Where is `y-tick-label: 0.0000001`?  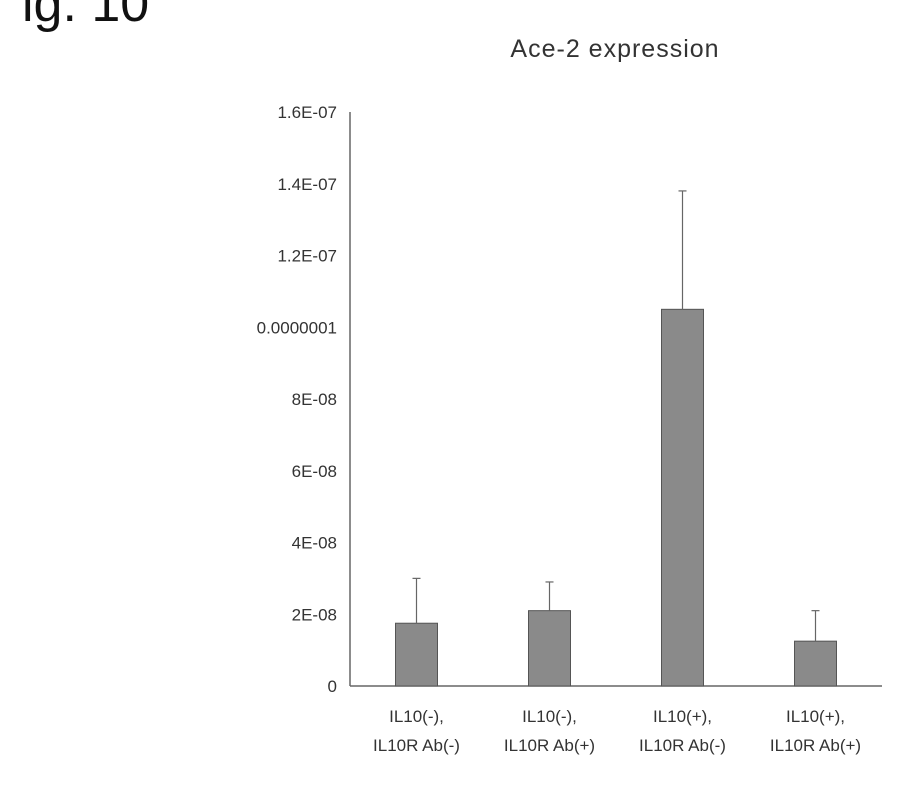 y-tick-label: 0.0000001 is located at coordinates (297, 327).